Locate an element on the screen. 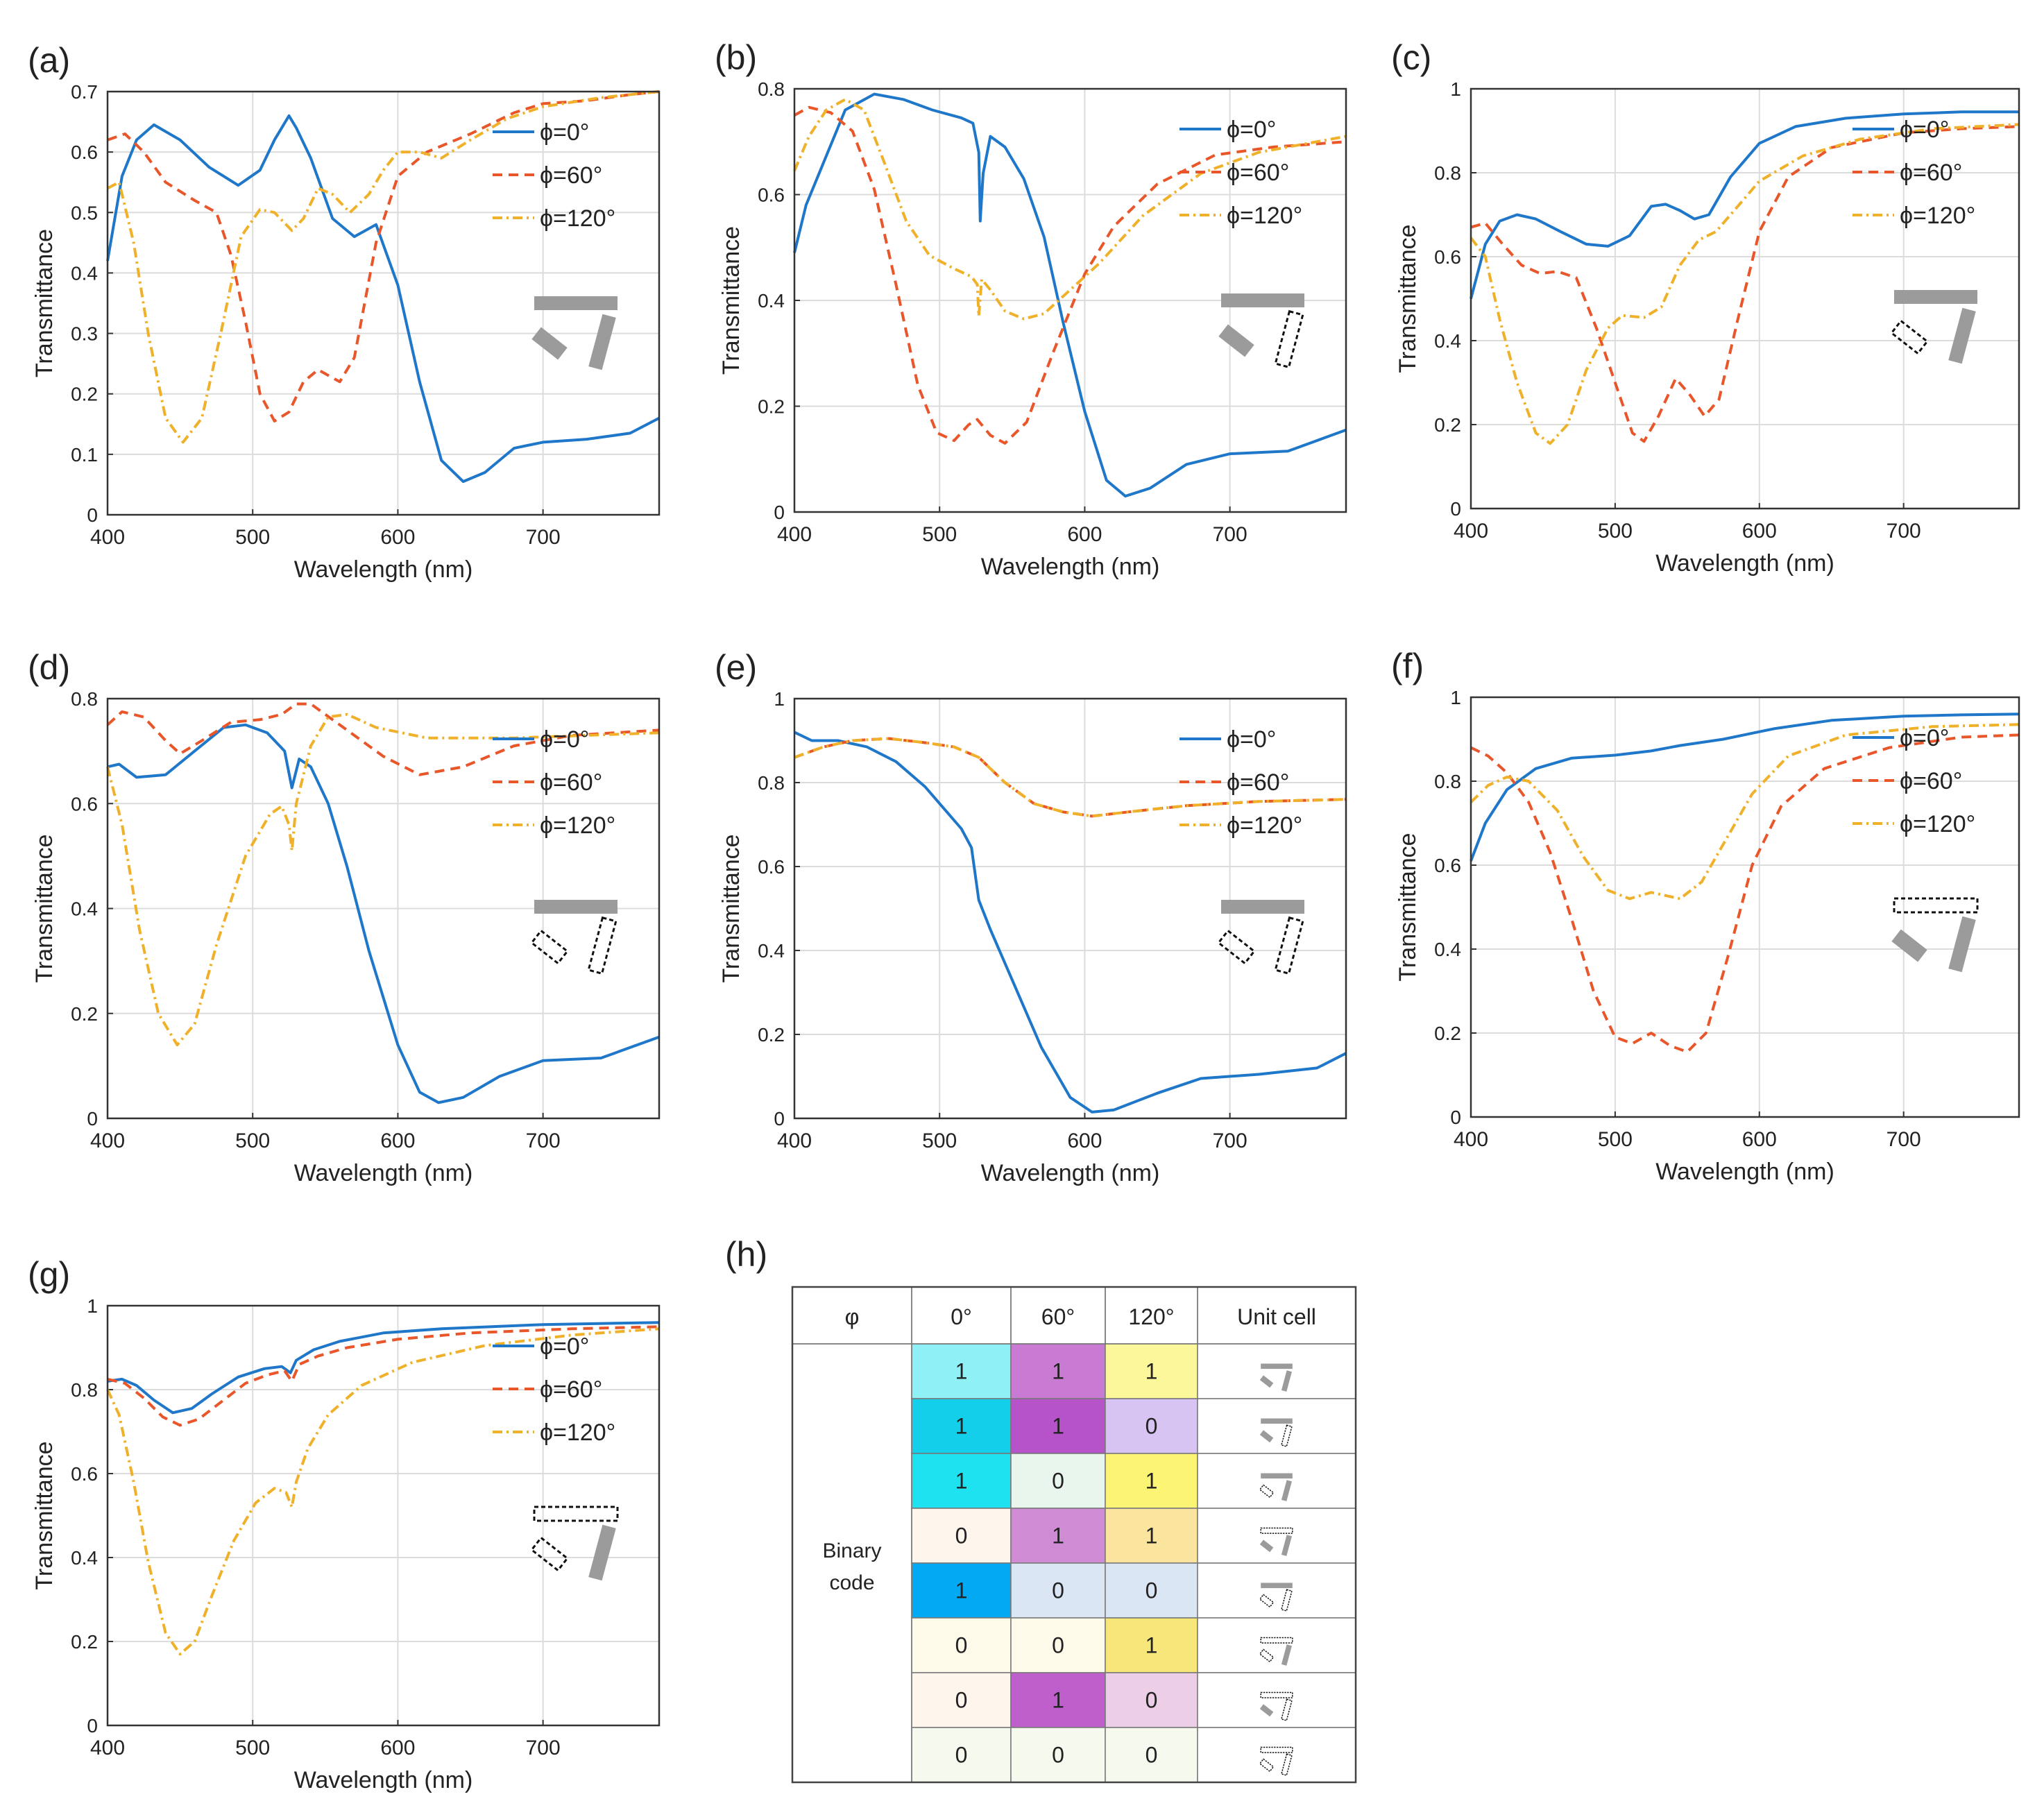 This screenshot has width=2044, height=1817. table-header-cell: Unit cell is located at coordinates (1276, 1316).